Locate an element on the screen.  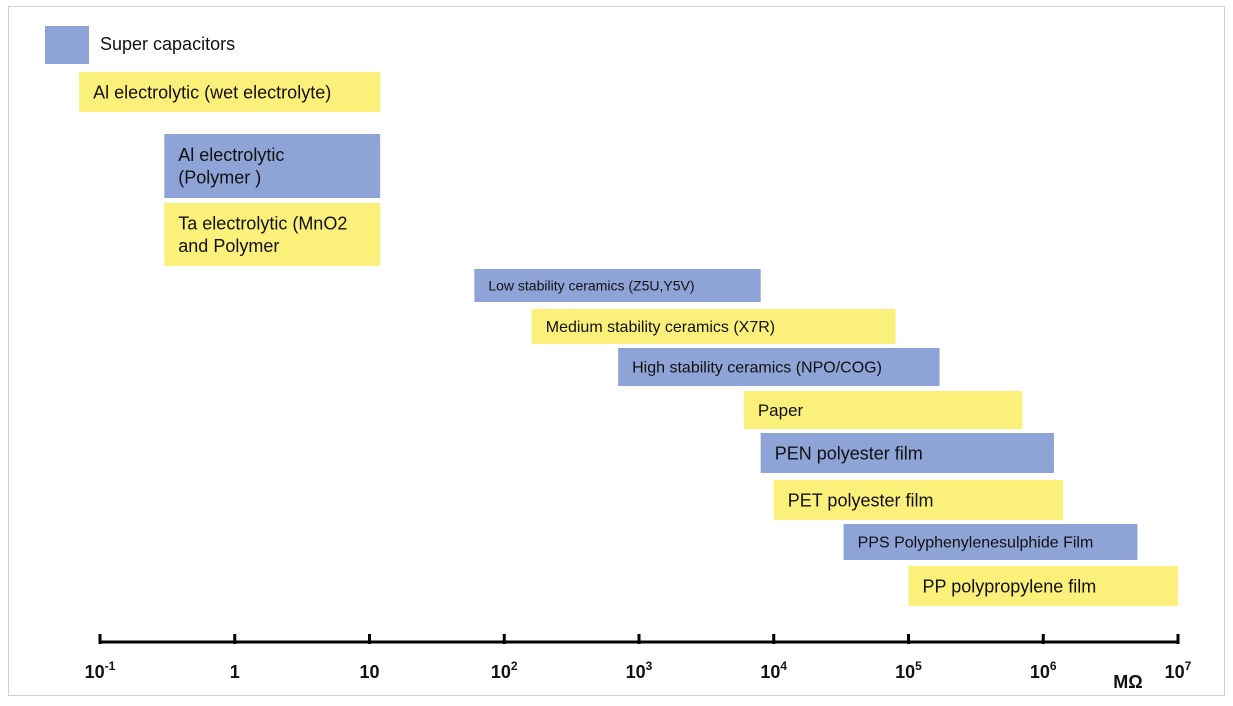
bar-label-line: and Polymer is located at coordinates (228, 246).